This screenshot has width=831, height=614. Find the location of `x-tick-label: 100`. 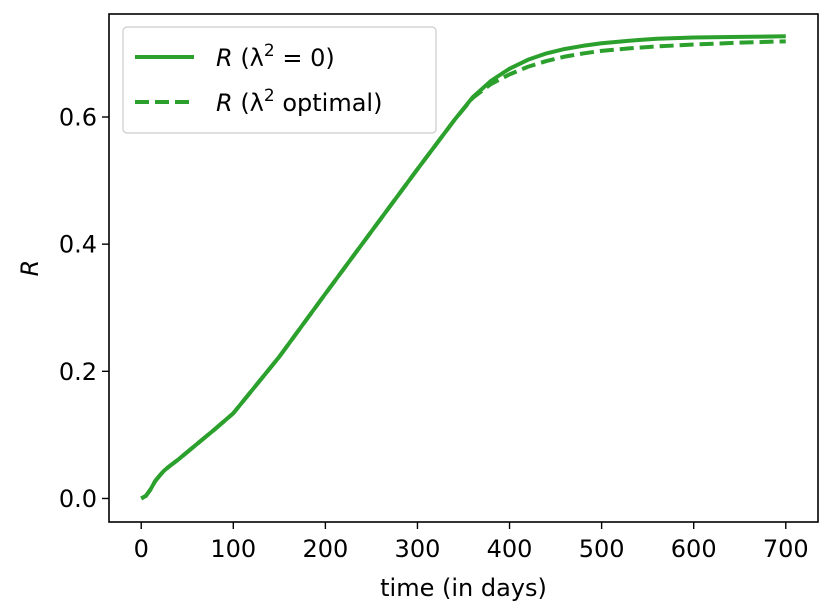

x-tick-label: 100 is located at coordinates (233, 549).